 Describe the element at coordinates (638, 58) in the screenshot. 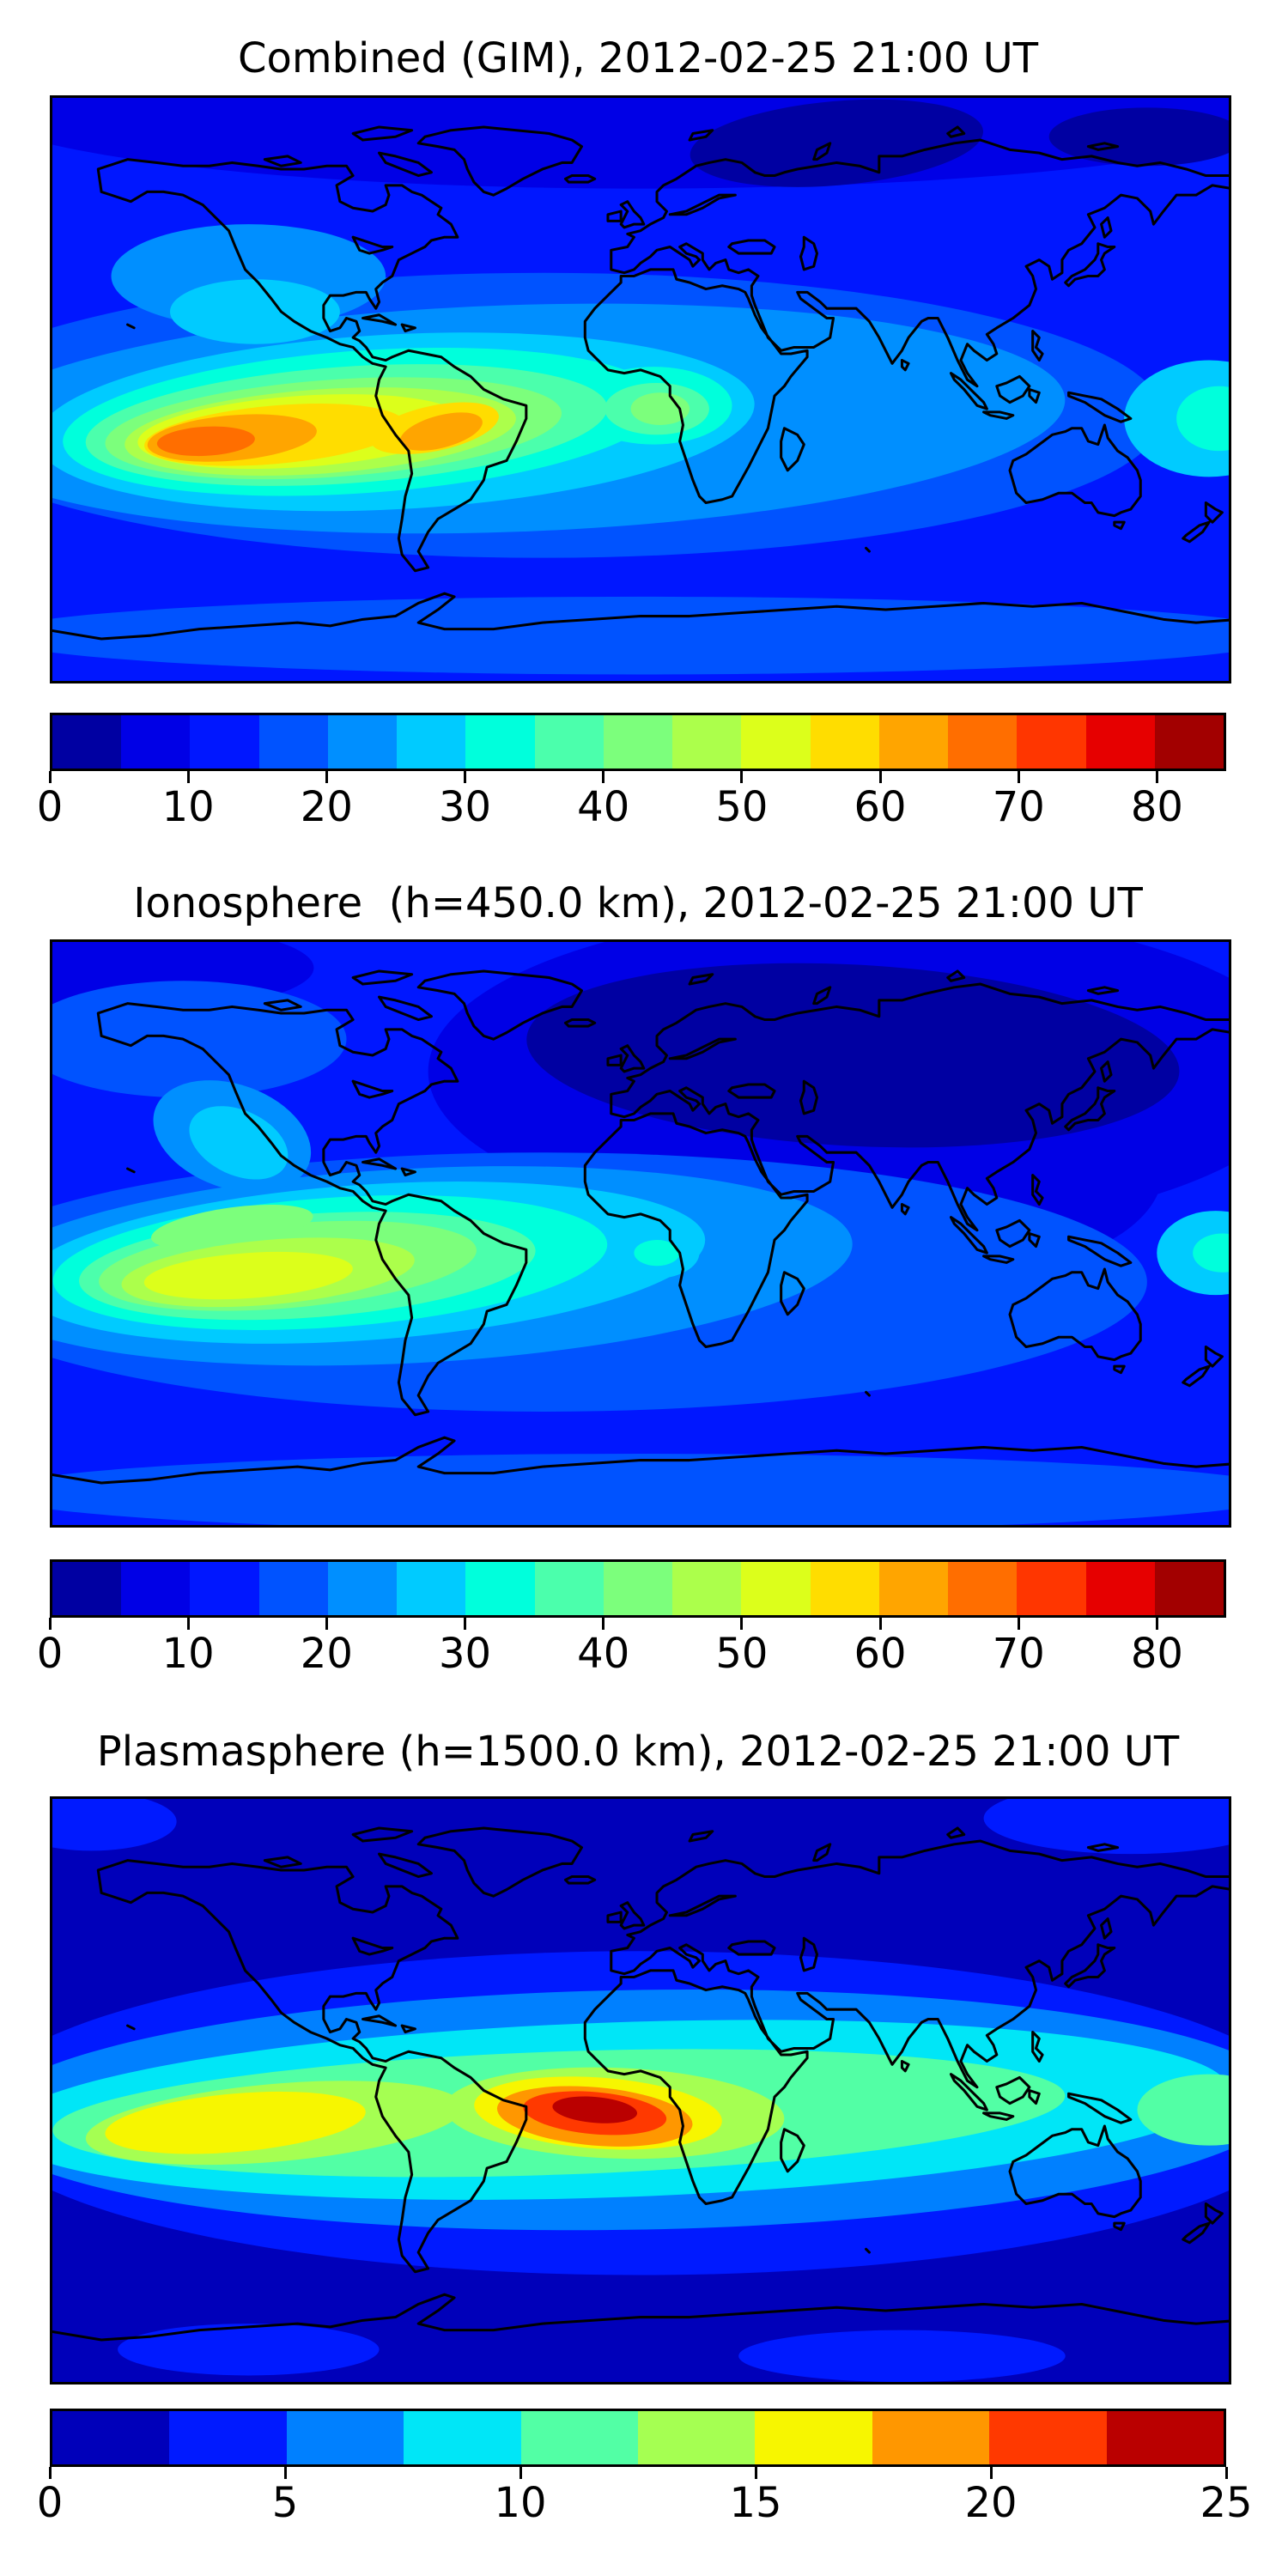

I see `panel-title-combined: Combined (GIM), 2012-02-25 21:00 UT` at that location.